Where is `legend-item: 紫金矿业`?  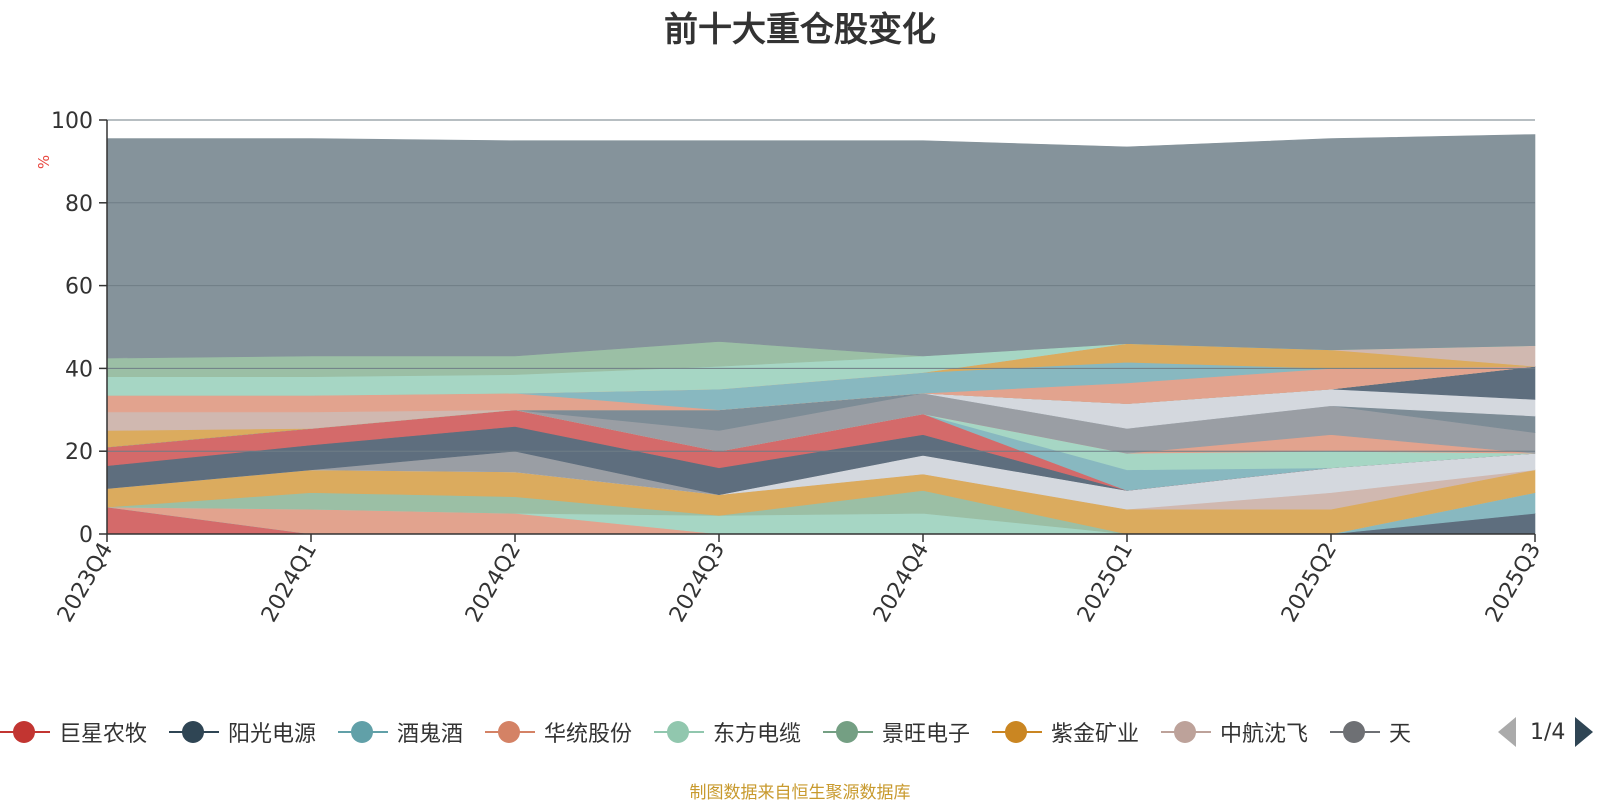 legend-item: 紫金矿业 is located at coordinates (1065, 732).